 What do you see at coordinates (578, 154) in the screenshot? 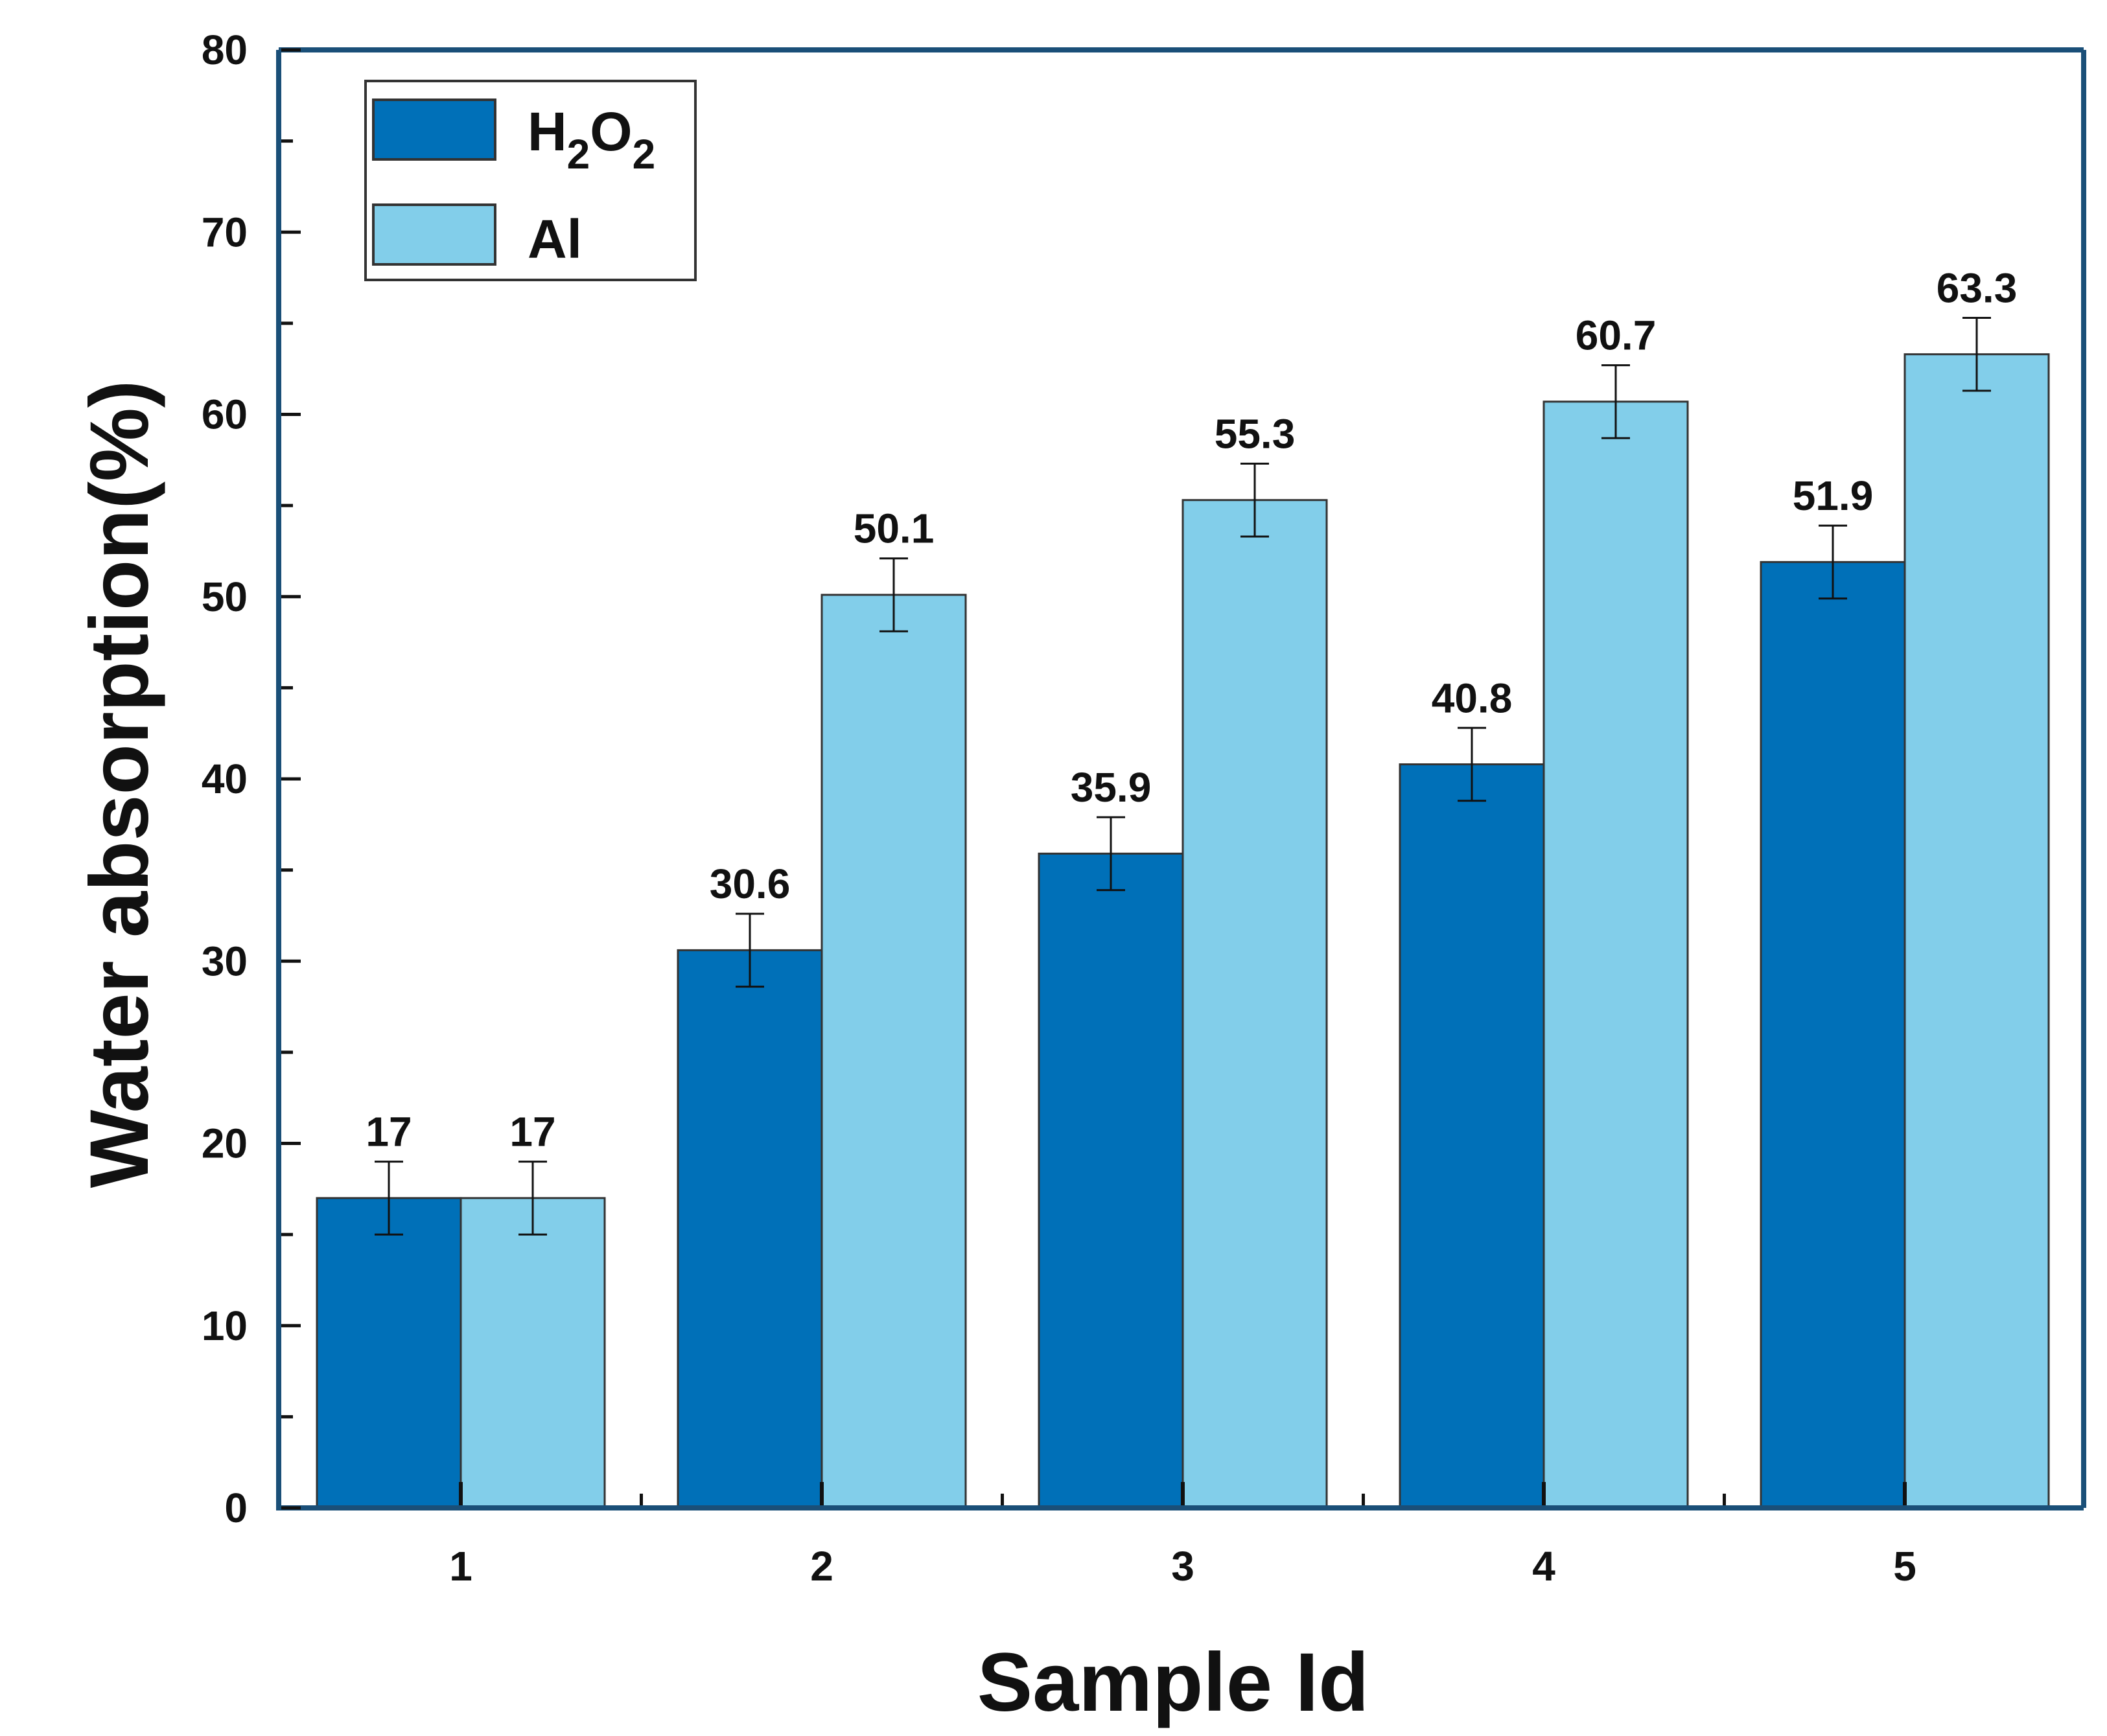
I see `legend-h2o2-sub1: 2` at bounding box center [578, 154].